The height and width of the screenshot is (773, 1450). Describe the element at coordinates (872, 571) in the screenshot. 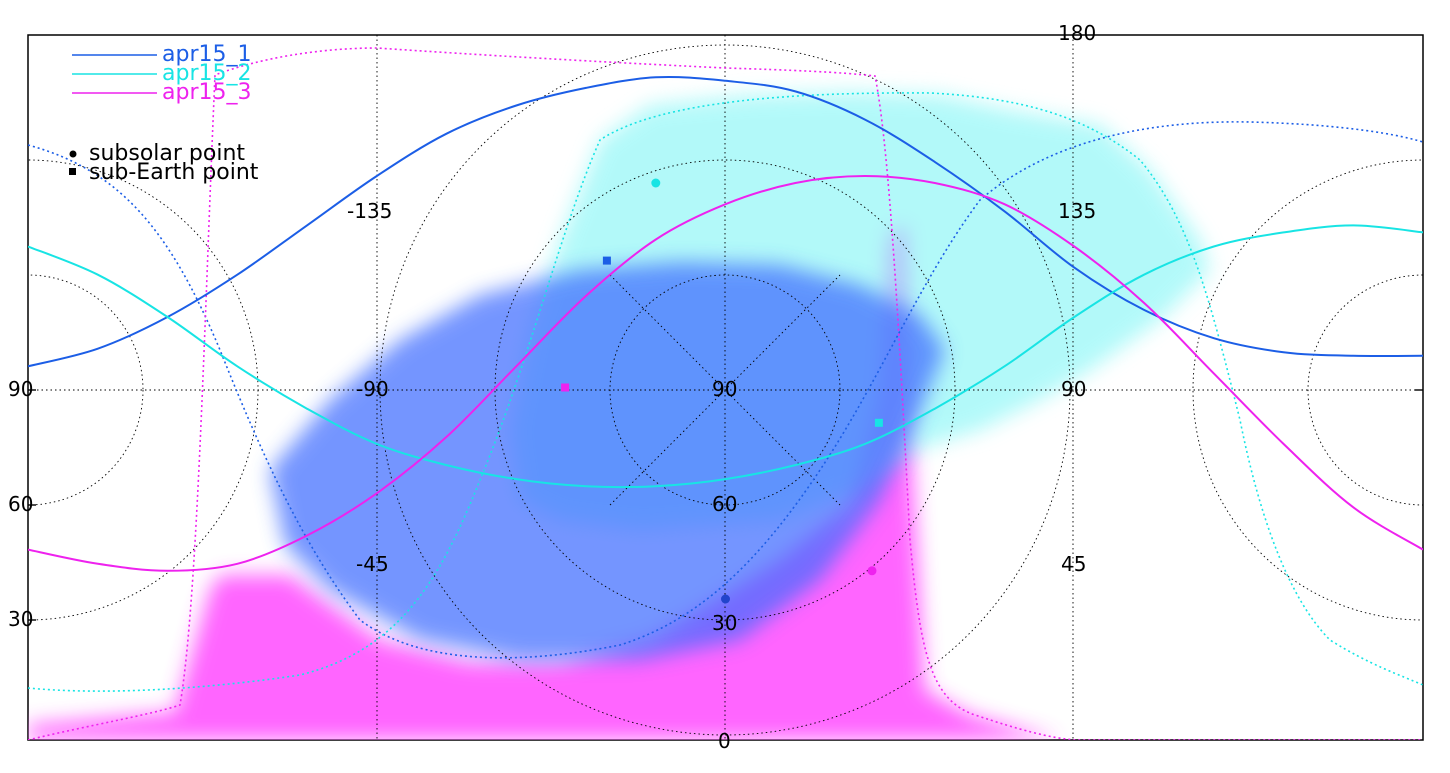

I see `apr15_3-subsolar-point` at that location.